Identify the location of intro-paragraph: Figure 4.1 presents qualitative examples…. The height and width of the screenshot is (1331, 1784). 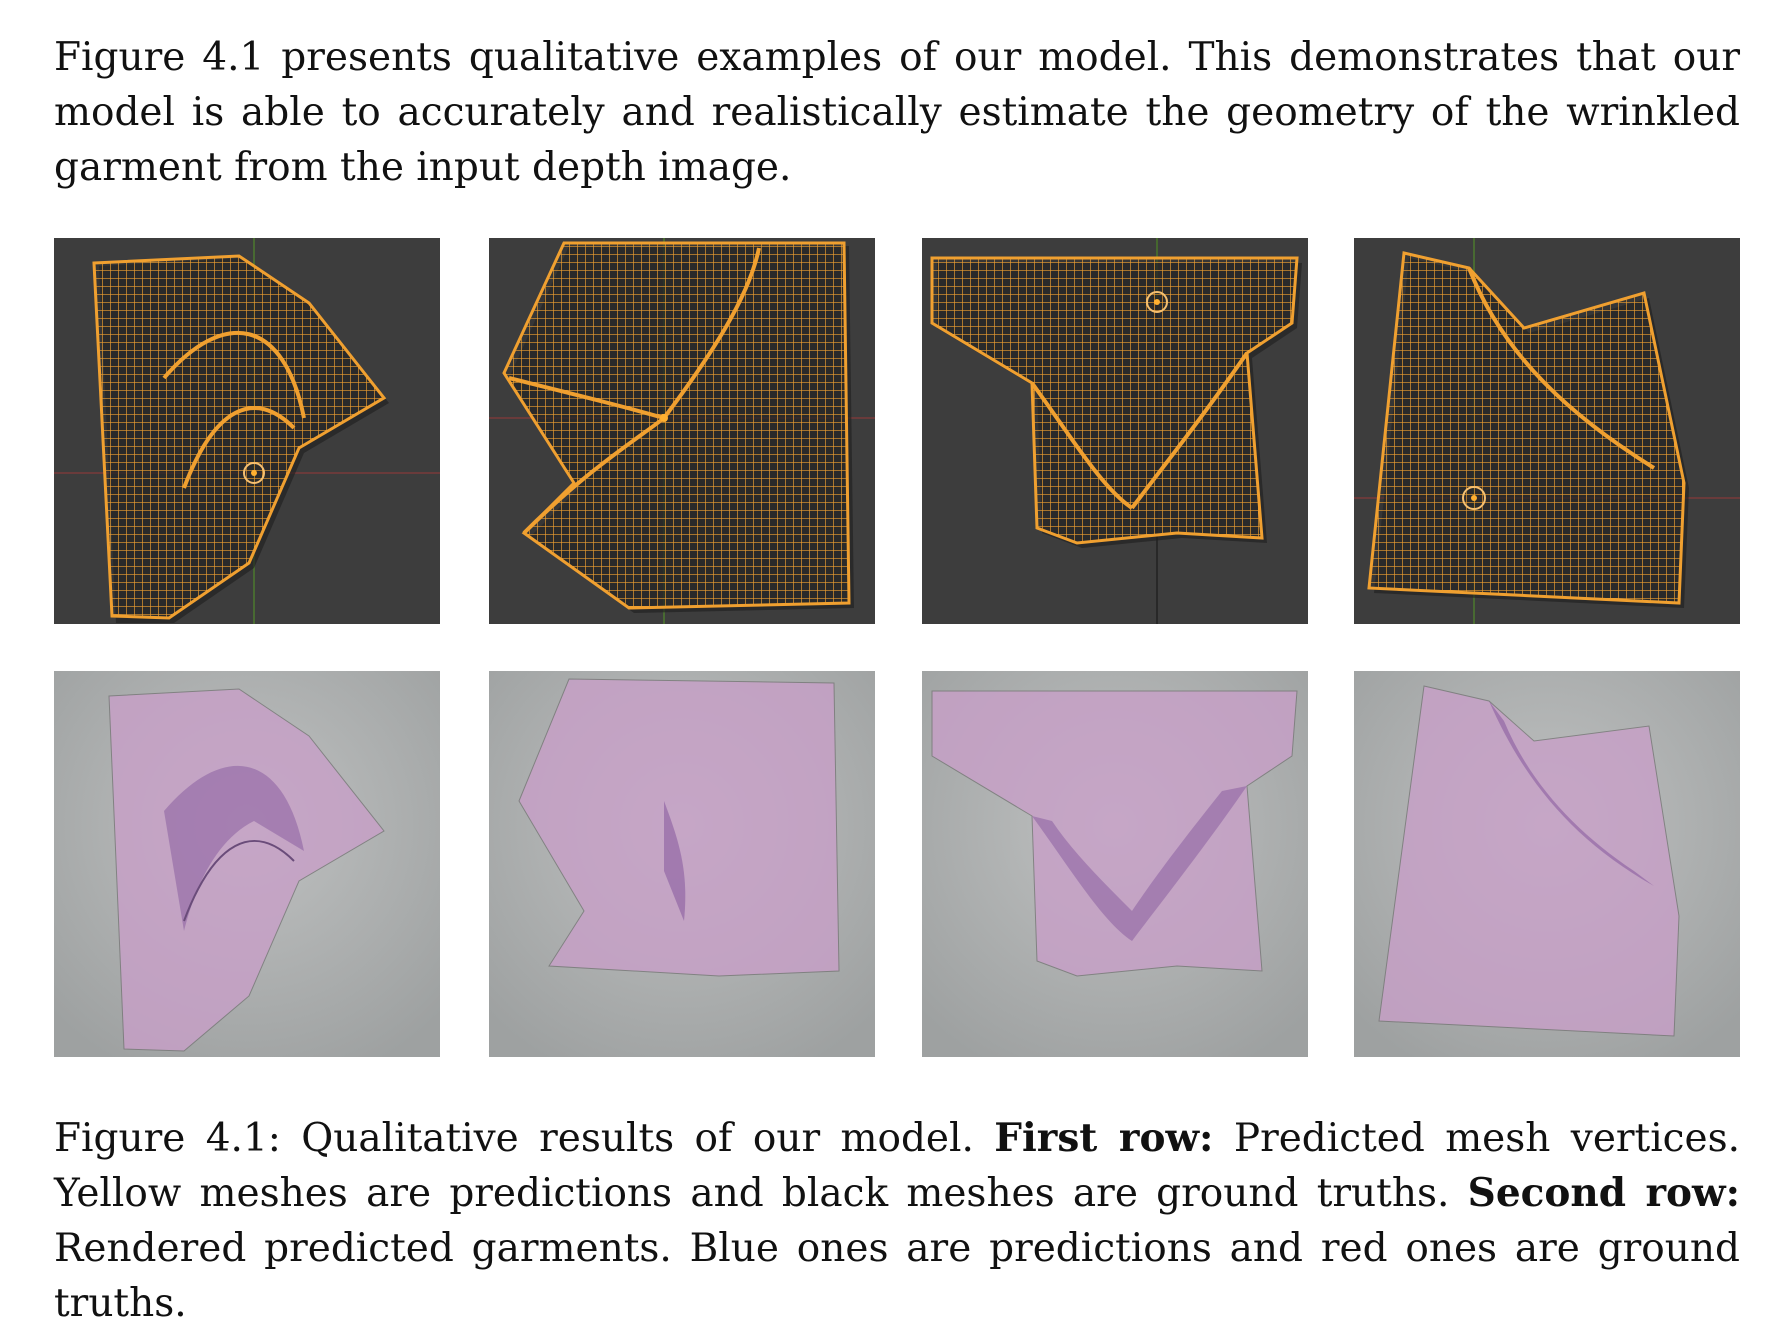
(897, 112).